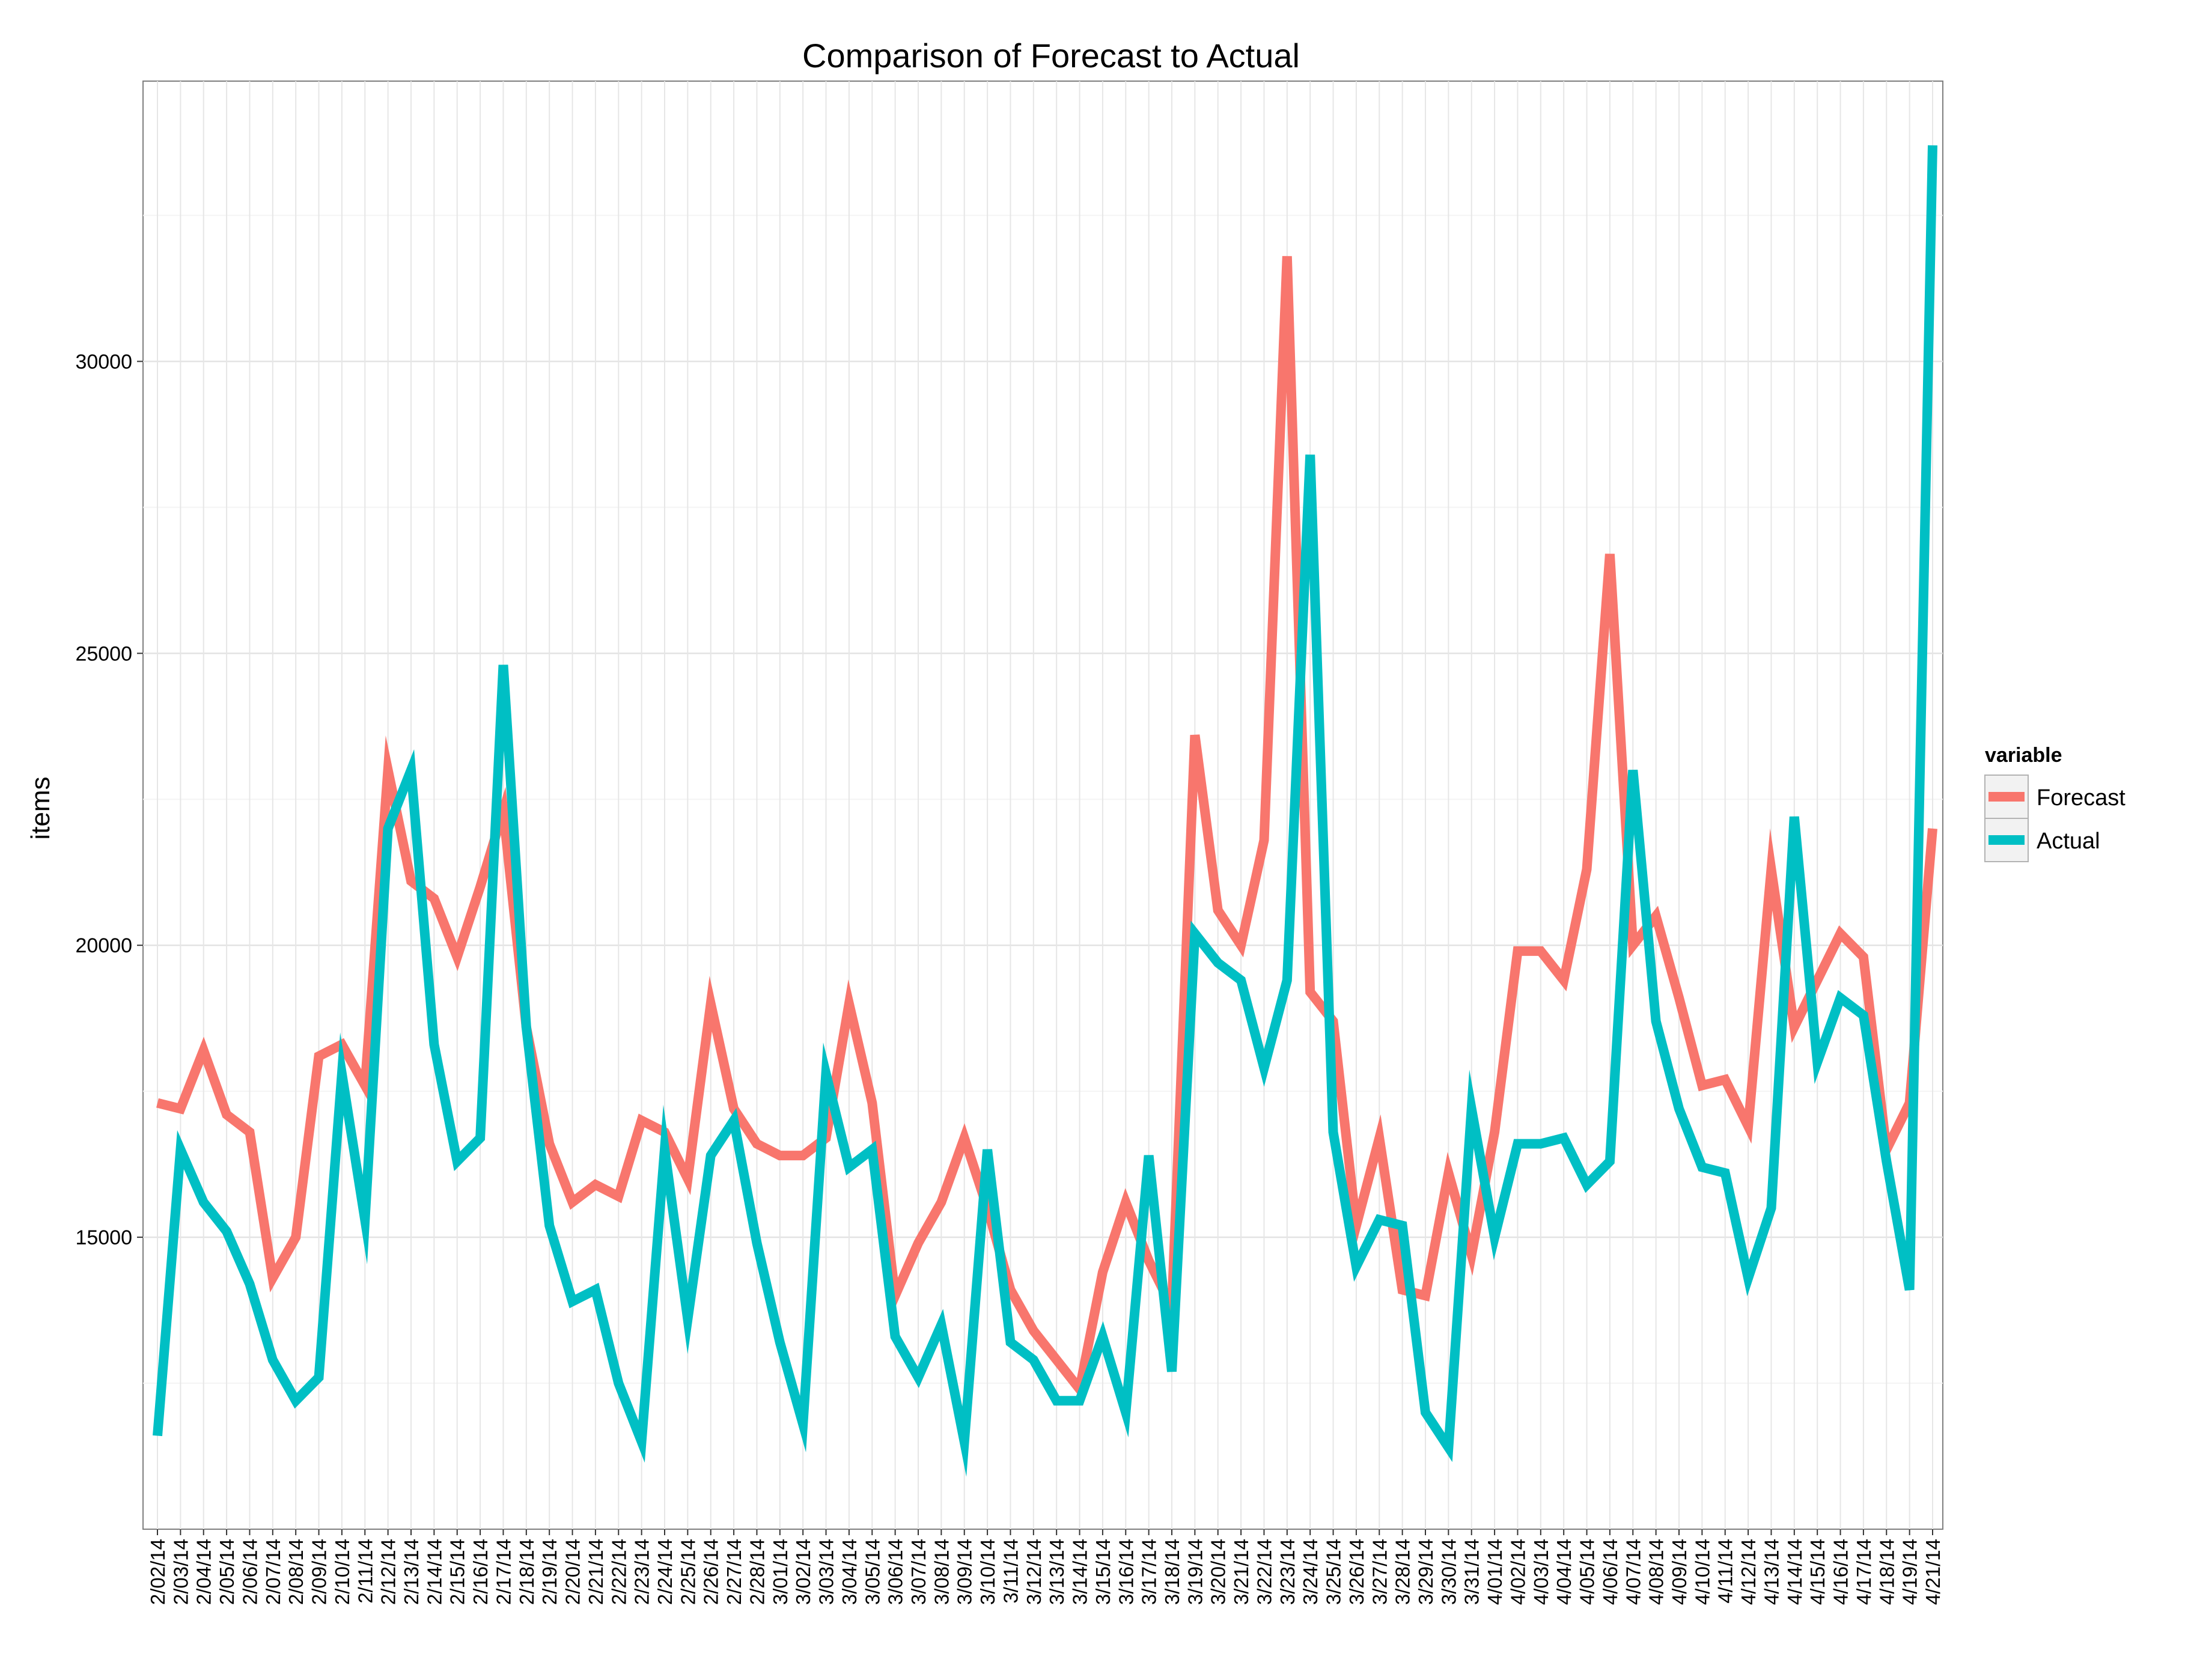  Describe the element at coordinates (596, 1572) in the screenshot. I see `x-tick-label: 2/21/14` at that location.